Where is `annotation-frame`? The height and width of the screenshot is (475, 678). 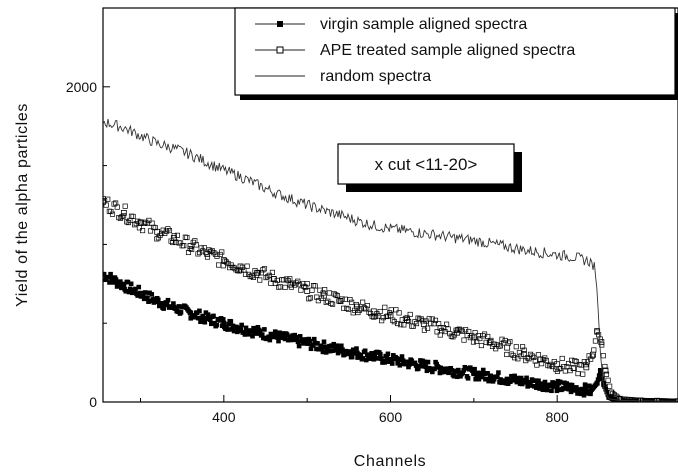
annotation-frame is located at coordinates (426, 164).